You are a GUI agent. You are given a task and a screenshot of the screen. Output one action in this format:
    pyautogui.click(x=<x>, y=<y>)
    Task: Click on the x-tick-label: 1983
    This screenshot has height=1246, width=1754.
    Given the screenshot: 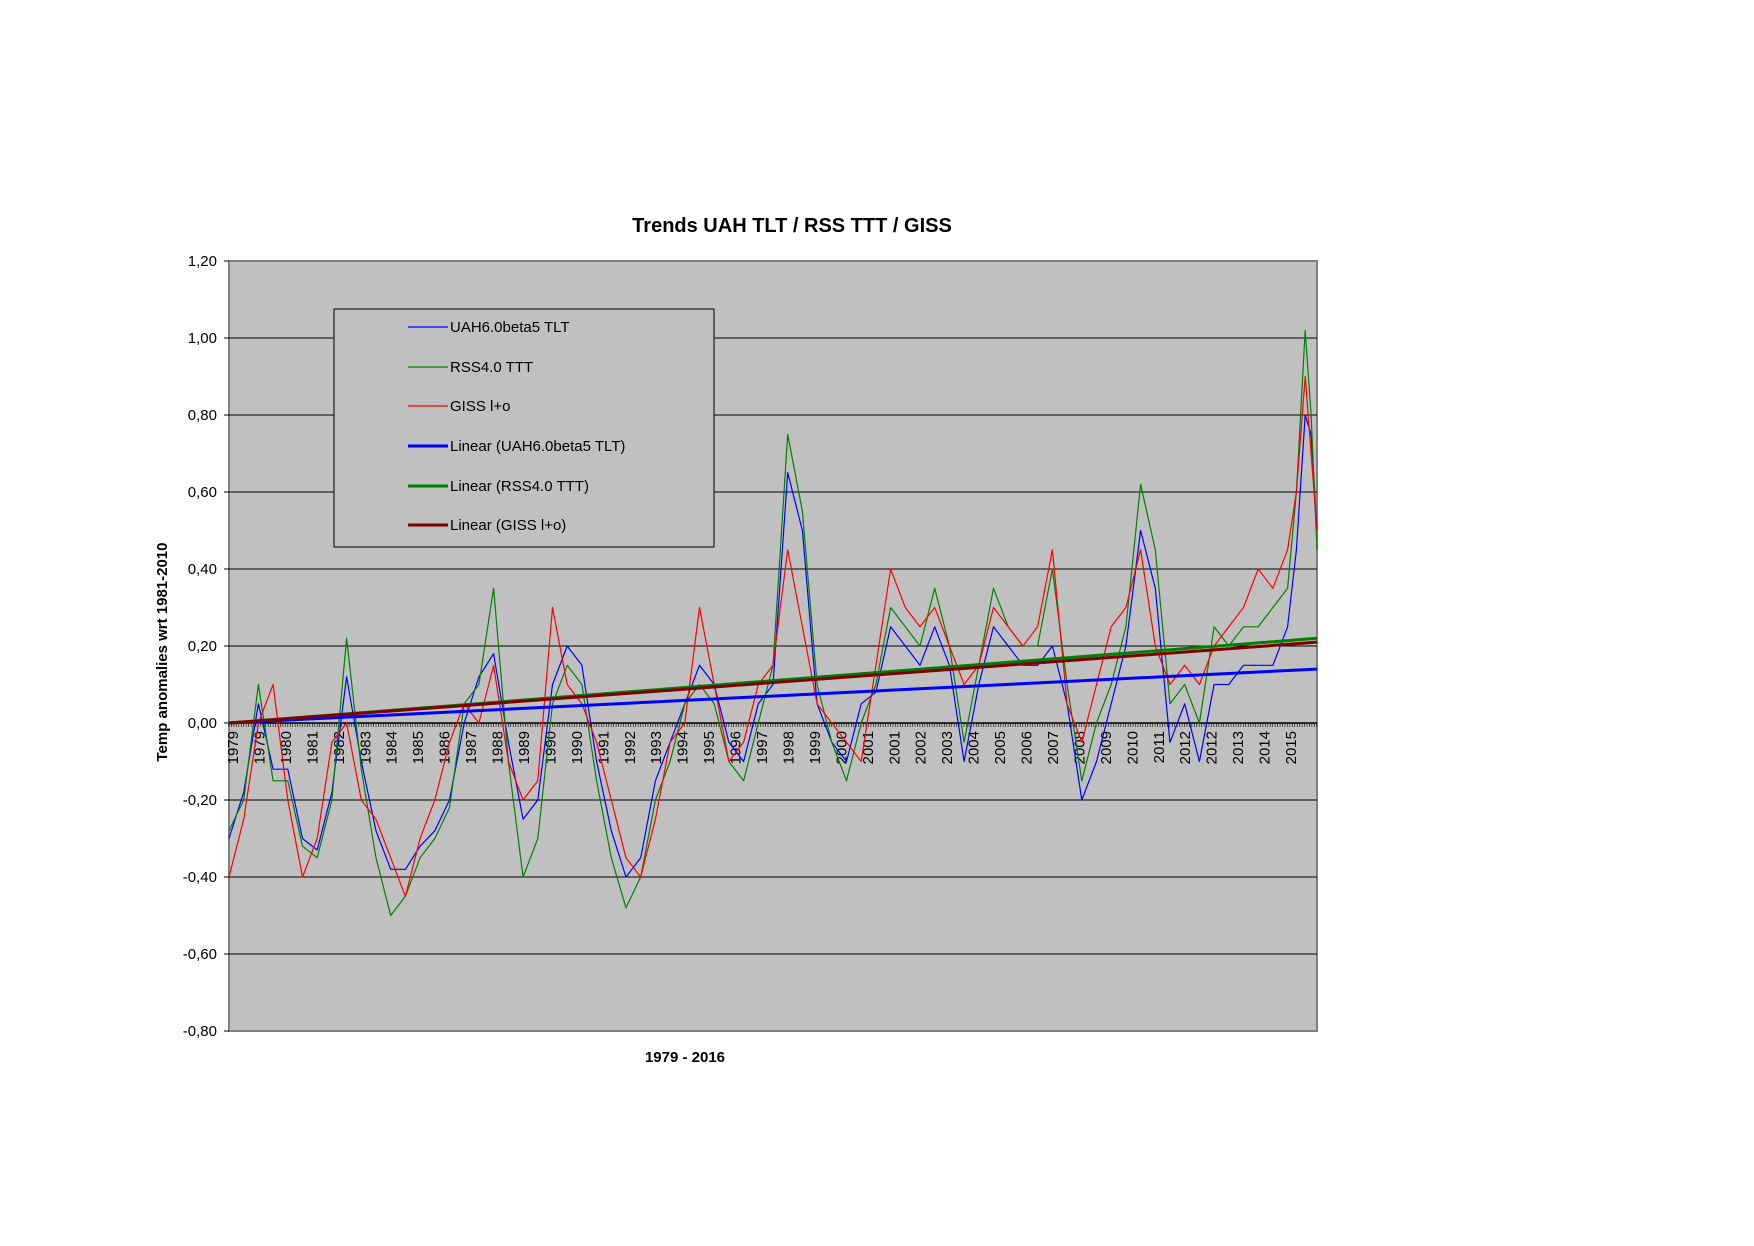 What is the action you would take?
    pyautogui.click(x=365, y=747)
    